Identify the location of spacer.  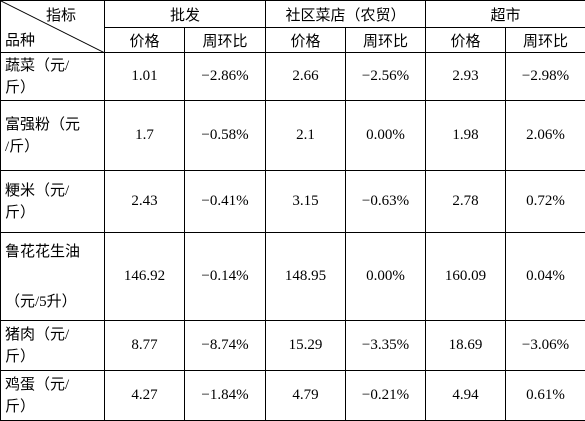
(54, 277).